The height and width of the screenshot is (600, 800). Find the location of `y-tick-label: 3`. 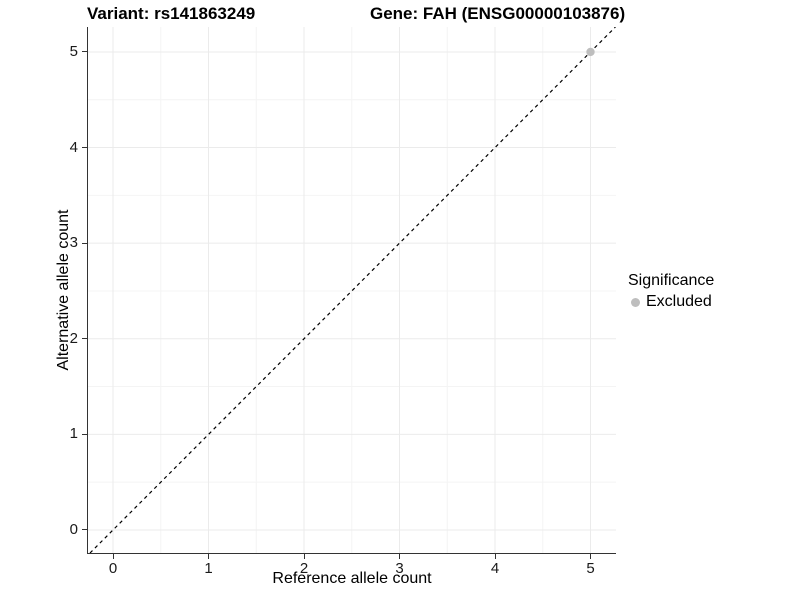

y-tick-label: 3 is located at coordinates (73, 243).